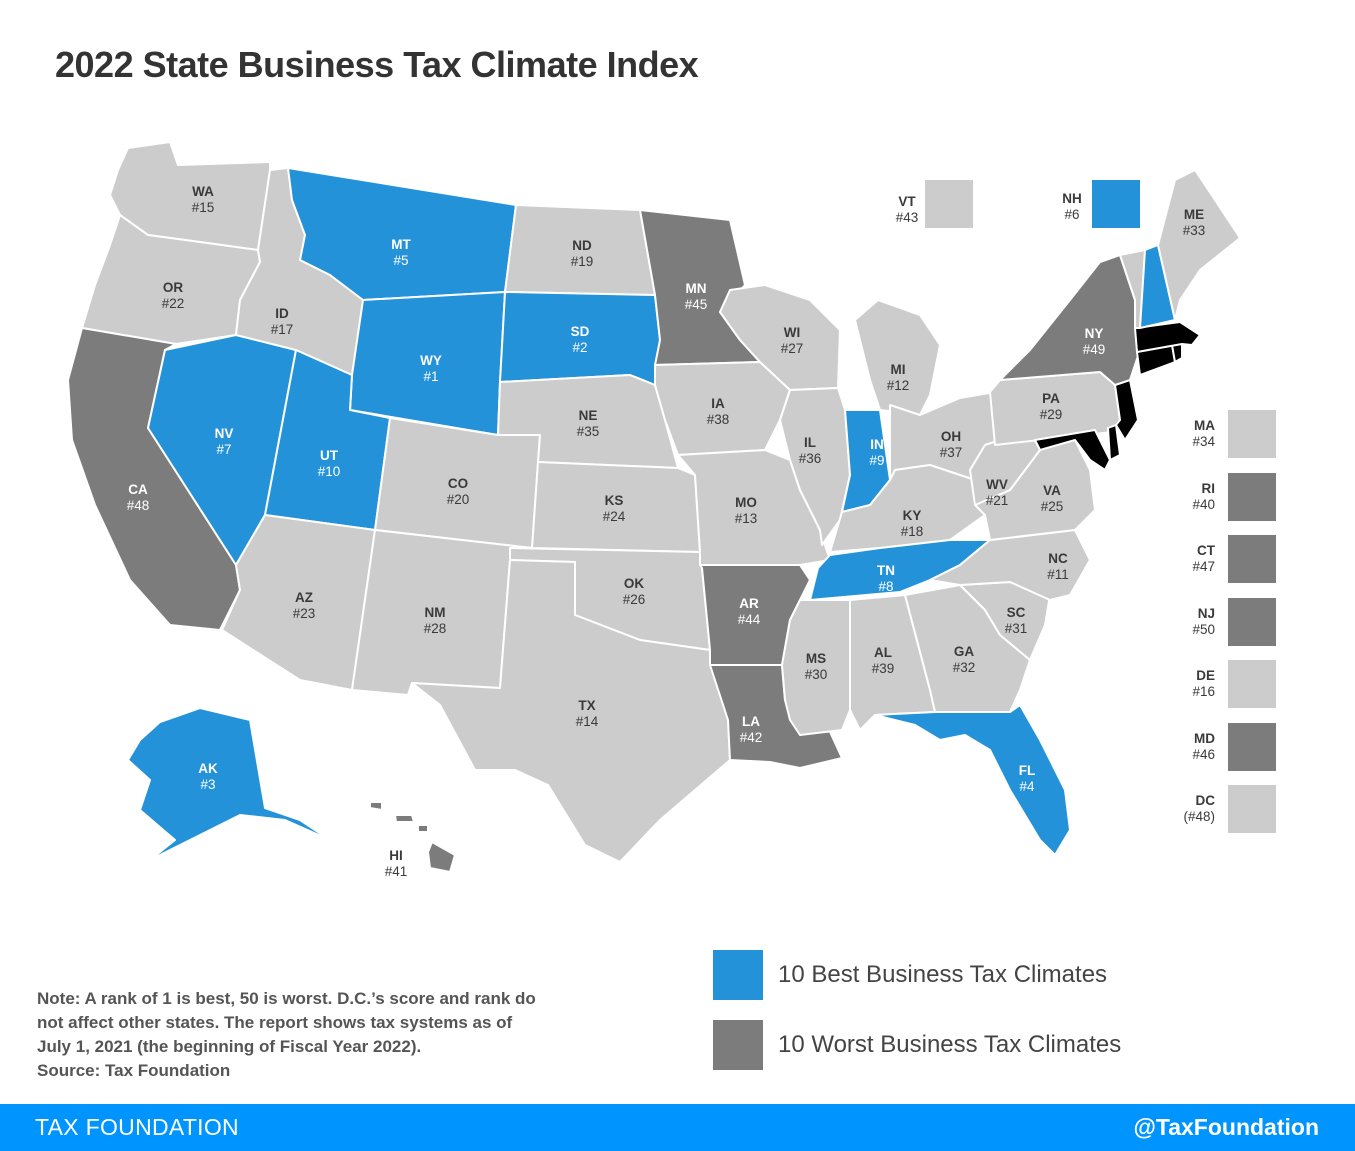 This screenshot has height=1151, width=1355. Describe the element at coordinates (746, 502) in the screenshot. I see `state-abbr: MO` at that location.